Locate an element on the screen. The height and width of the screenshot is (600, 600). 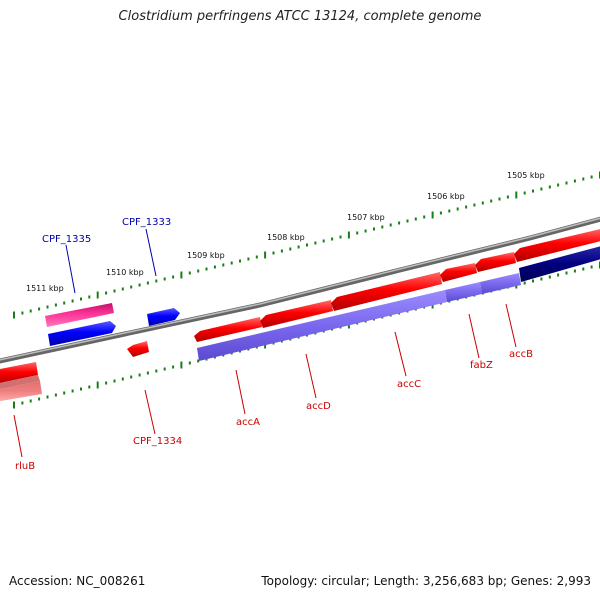
gene-cpf-1334-arrow is located at coordinates (138, 349).